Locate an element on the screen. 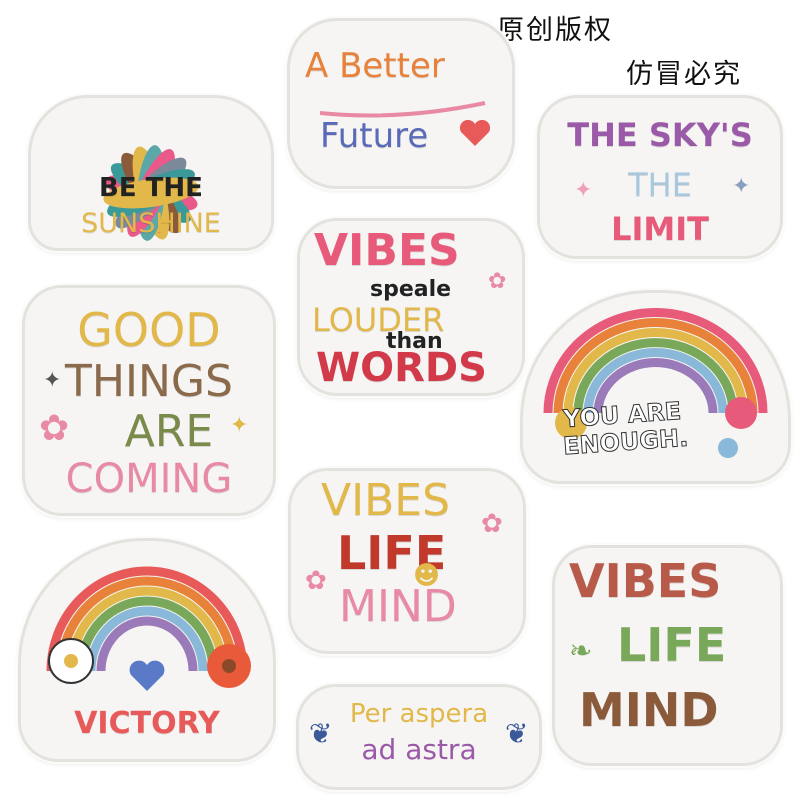  patch-vlm1-line-2: LIFE is located at coordinates (392, 553).